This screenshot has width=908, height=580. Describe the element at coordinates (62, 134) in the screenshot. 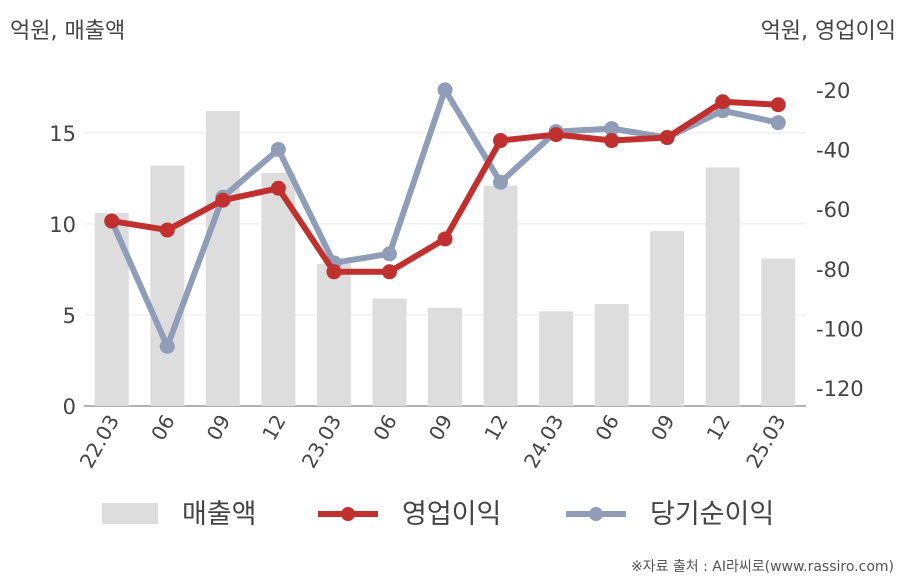

I see `left-tick-label: 15` at that location.